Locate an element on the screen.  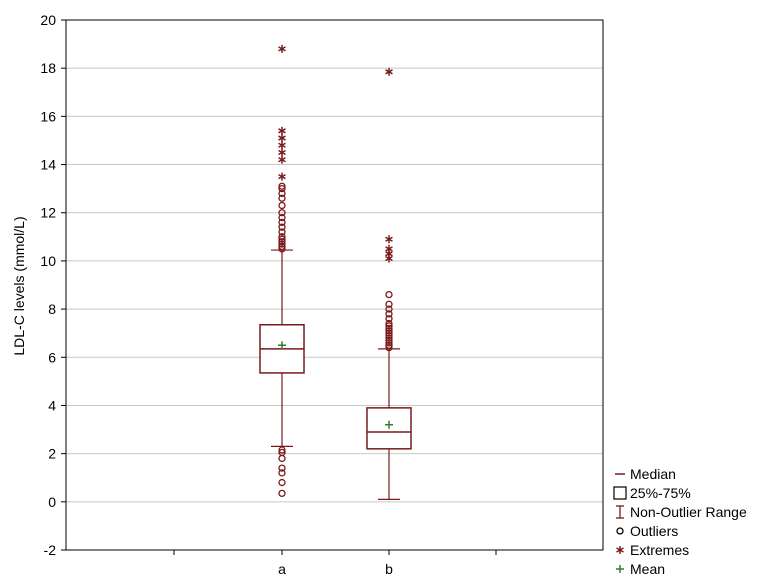
legend-item-outlier: Outliers is located at coordinates (647, 531).